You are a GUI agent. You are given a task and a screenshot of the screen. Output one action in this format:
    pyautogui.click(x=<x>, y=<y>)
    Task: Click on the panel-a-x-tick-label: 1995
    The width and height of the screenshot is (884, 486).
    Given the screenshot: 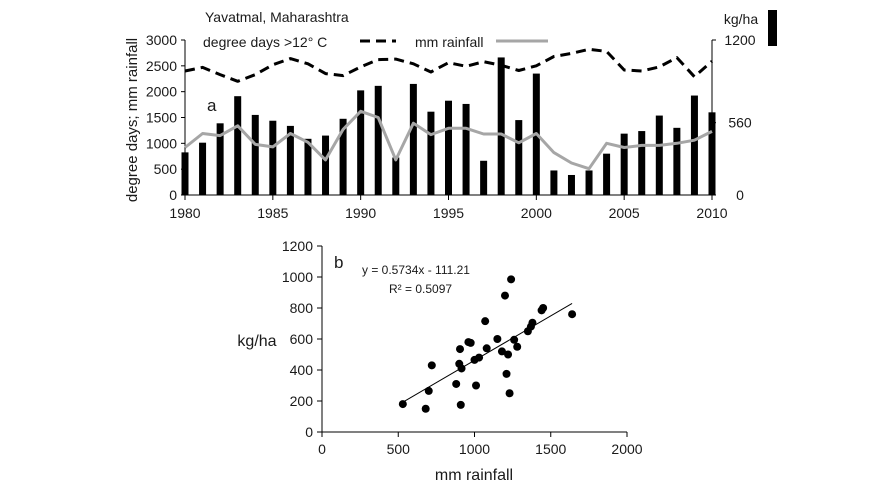 What is the action you would take?
    pyautogui.click(x=448, y=213)
    